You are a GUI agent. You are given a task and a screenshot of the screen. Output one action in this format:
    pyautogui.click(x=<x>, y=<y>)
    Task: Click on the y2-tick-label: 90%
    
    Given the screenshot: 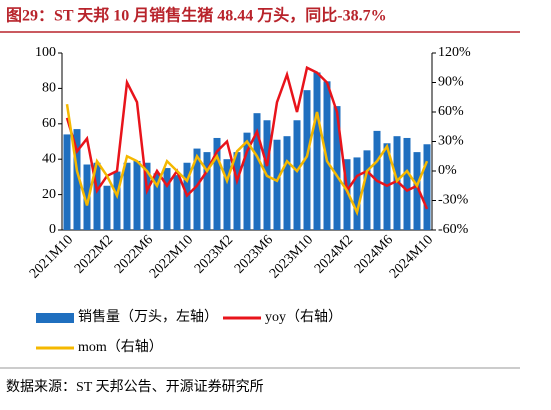 What is the action you would take?
    pyautogui.click(x=451, y=82)
    